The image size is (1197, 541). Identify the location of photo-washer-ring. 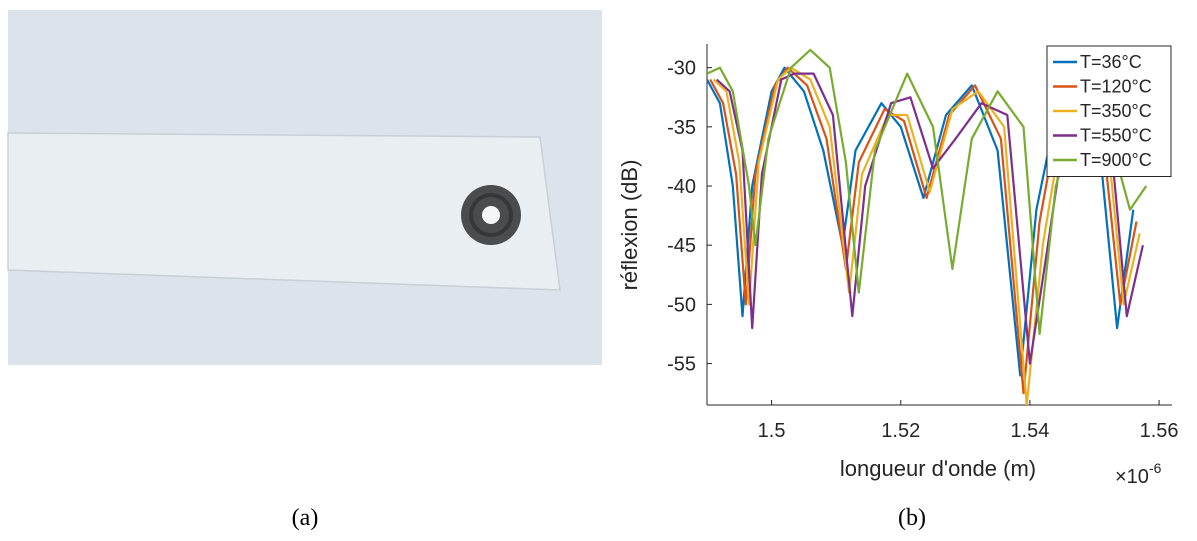
(491, 215).